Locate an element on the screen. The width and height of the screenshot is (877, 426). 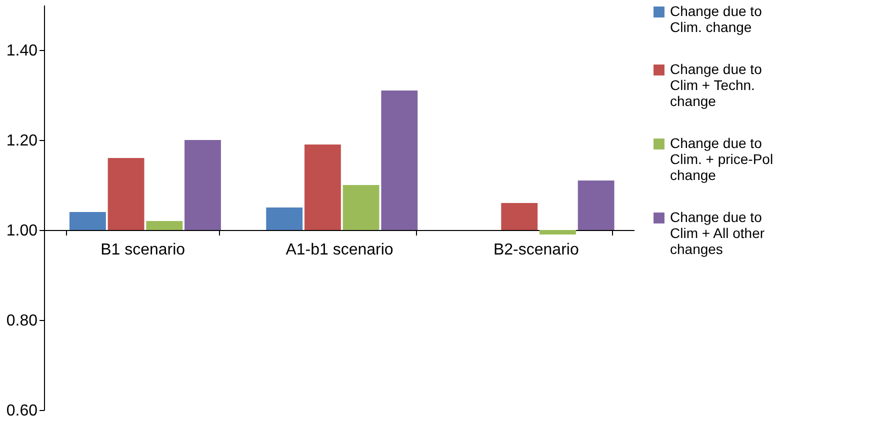
x-tick-label: B2-scenario is located at coordinates (536, 250).